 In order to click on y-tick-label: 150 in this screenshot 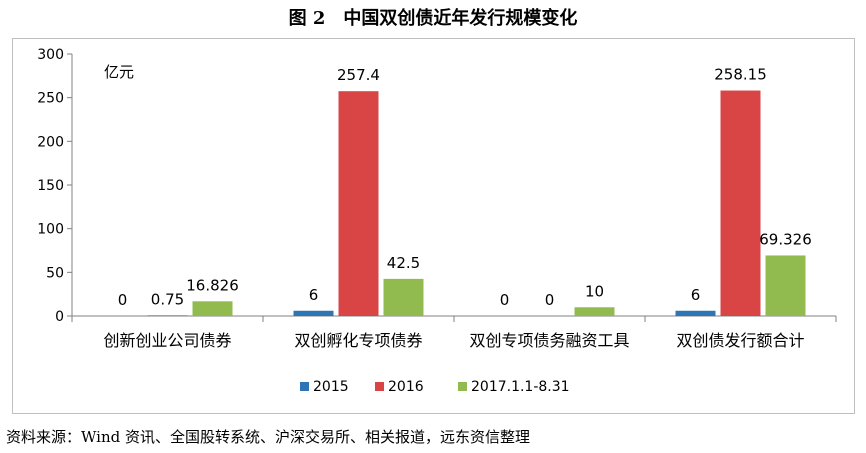, I will do `click(50, 186)`.